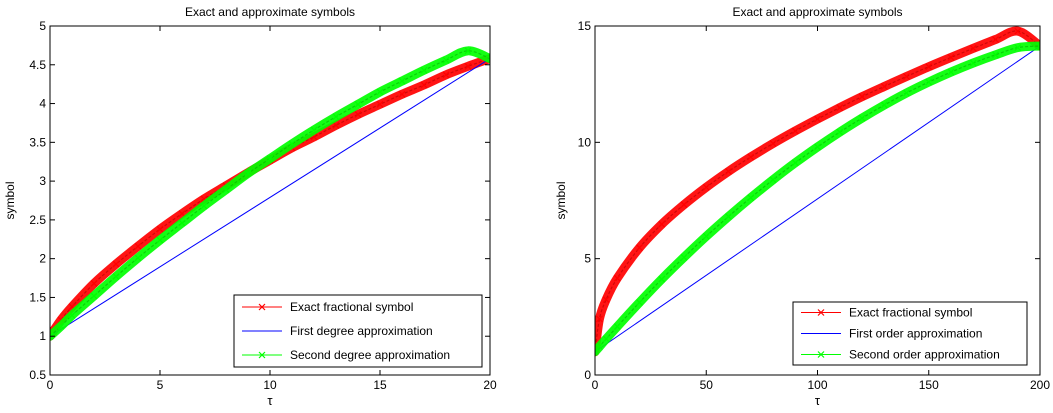 The height and width of the screenshot is (413, 1053). Describe the element at coordinates (924, 355) in the screenshot. I see `legend-label: Second order approximation` at that location.